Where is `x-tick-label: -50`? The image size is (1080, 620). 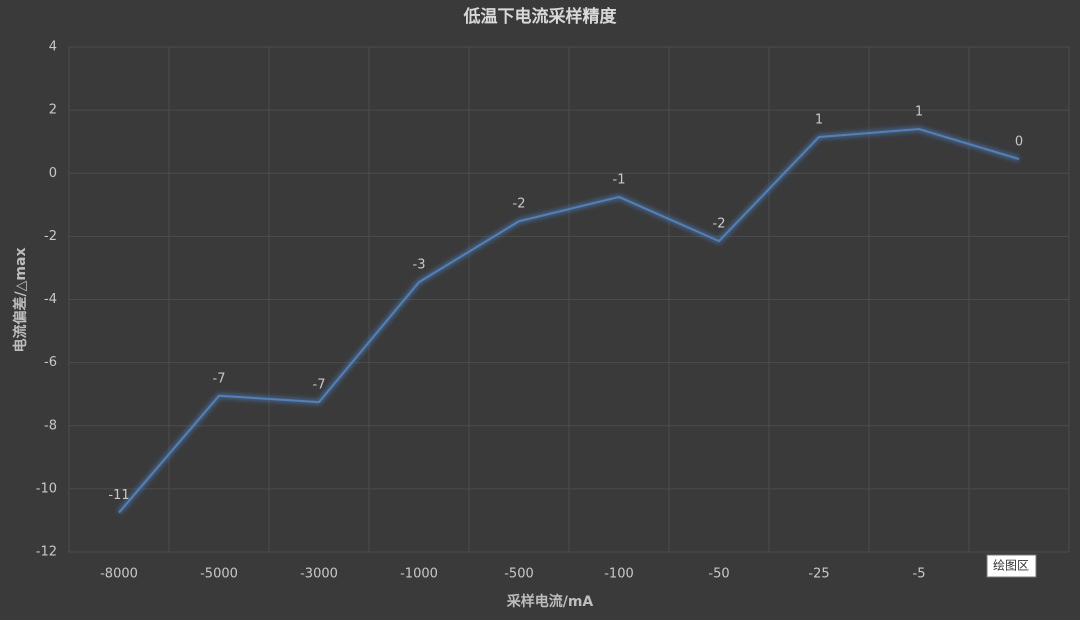
x-tick-label: -50 is located at coordinates (718, 574).